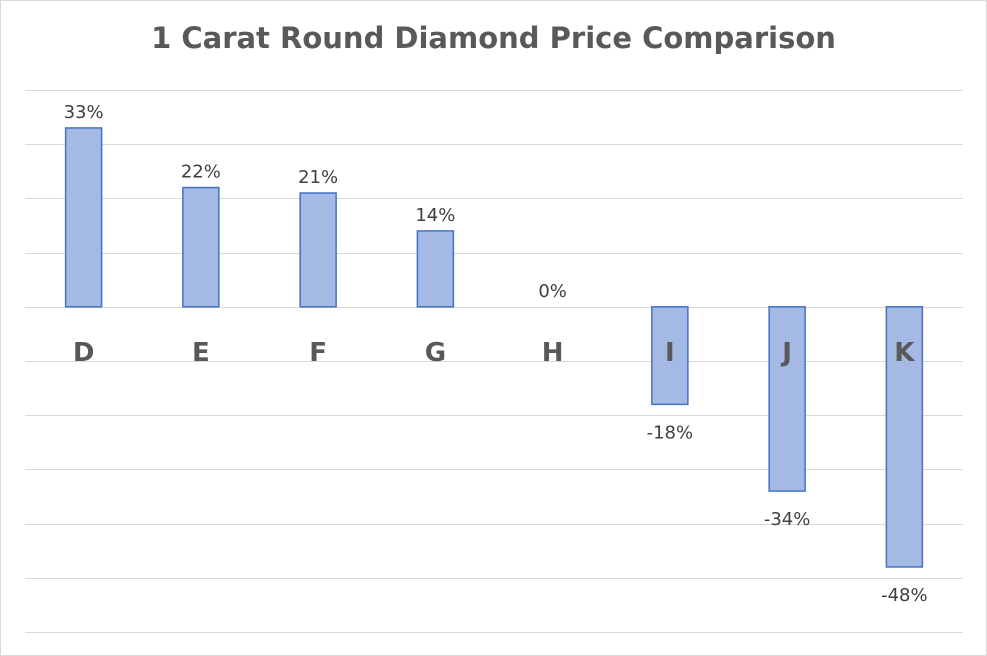 Image resolution: width=987 pixels, height=656 pixels. What do you see at coordinates (553, 353) in the screenshot?
I see `category-label-h: H` at bounding box center [553, 353].